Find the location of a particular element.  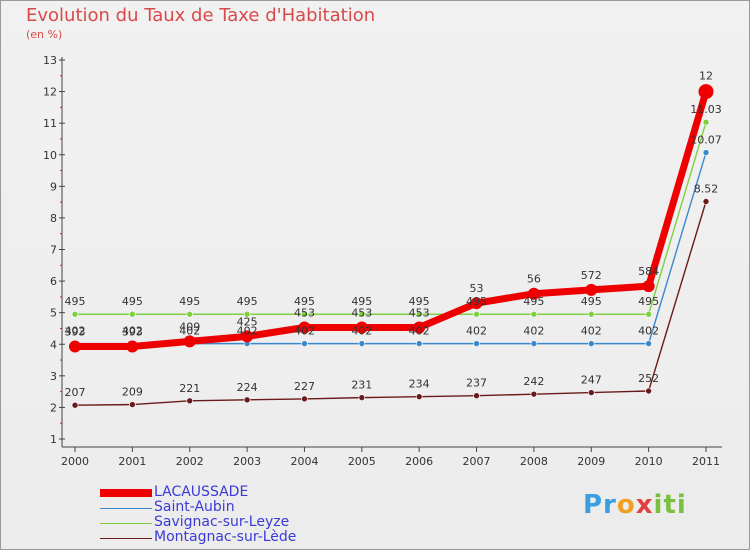

y-tick-label: 10 is located at coordinates (50, 155).